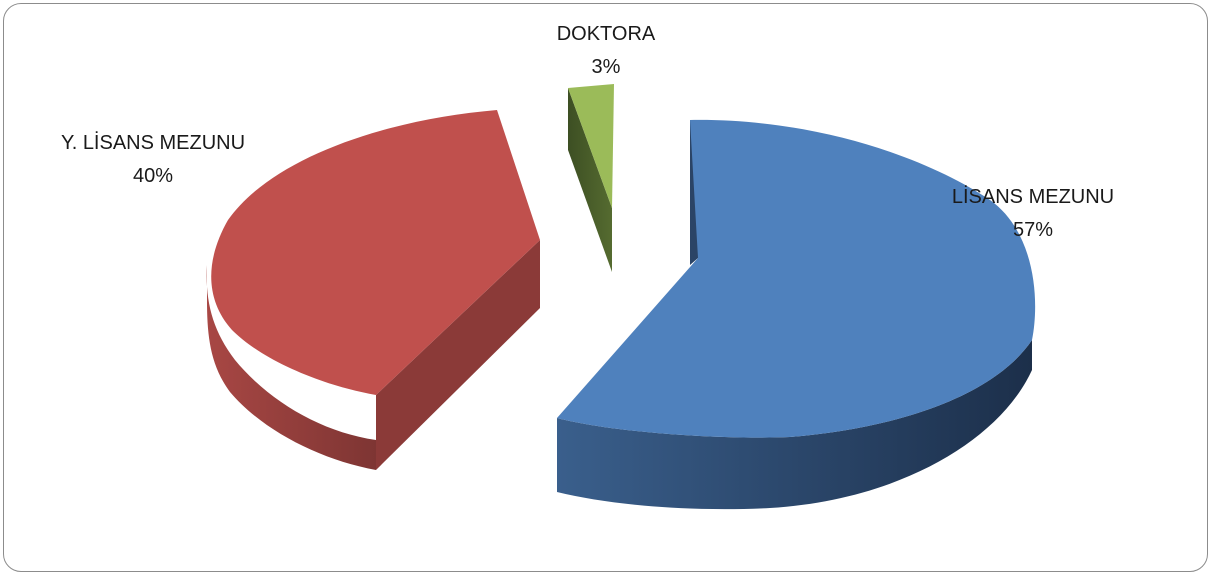  Describe the element at coordinates (606, 67) in the screenshot. I see `slice-percent-label-doktora: 3%` at that location.